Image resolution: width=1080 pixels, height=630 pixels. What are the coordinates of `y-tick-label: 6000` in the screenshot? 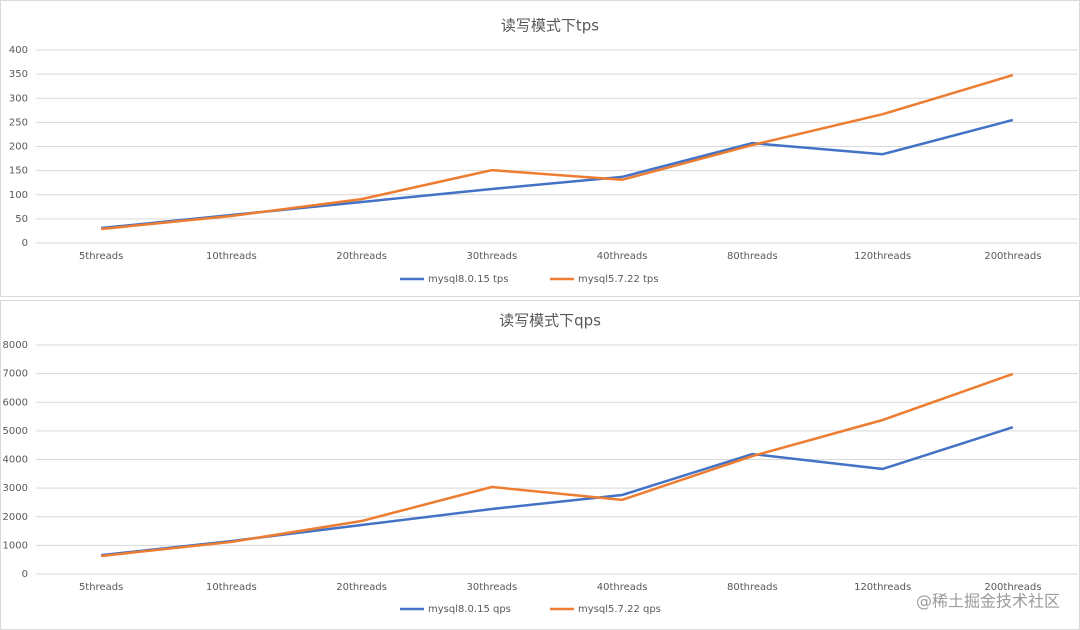 It's located at (15, 402).